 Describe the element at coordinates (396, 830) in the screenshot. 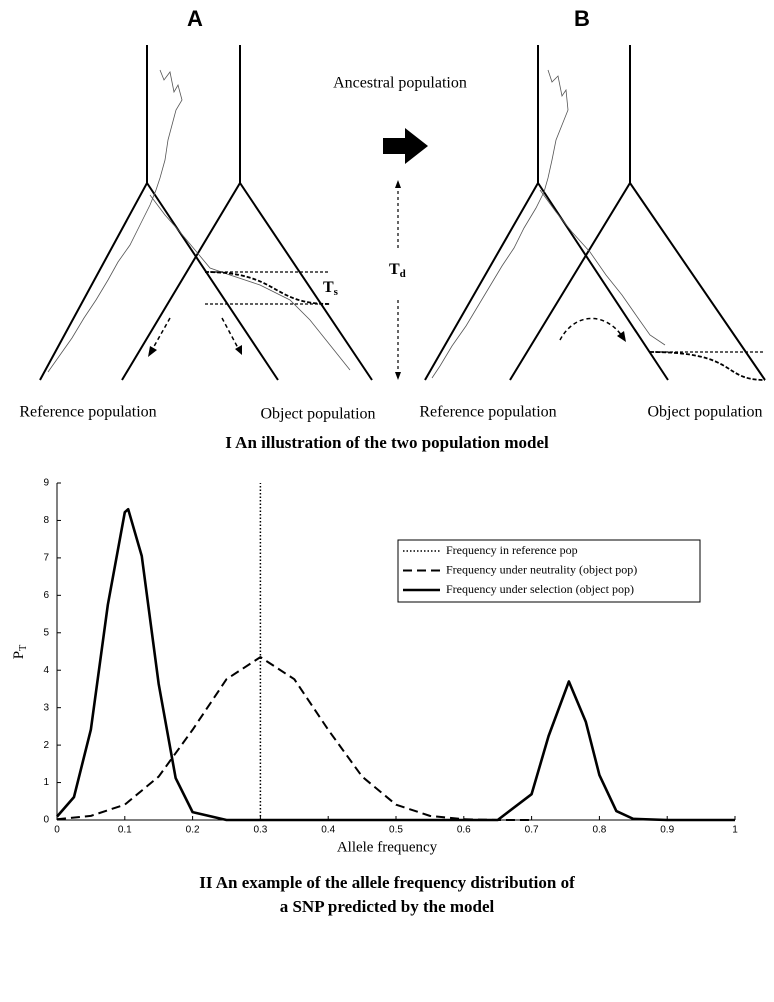

I see `x-tick-label: 0.5` at that location.